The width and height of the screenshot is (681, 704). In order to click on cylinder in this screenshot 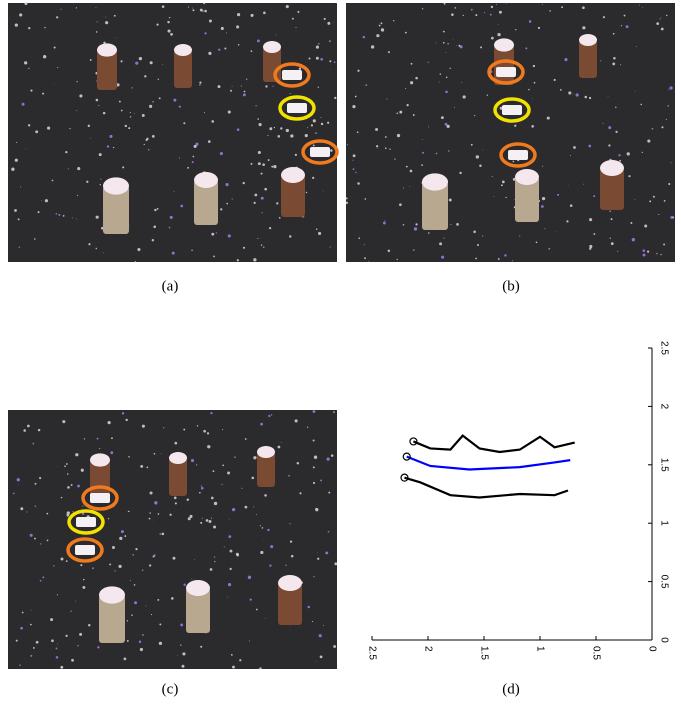, I will do `click(293, 196)`.